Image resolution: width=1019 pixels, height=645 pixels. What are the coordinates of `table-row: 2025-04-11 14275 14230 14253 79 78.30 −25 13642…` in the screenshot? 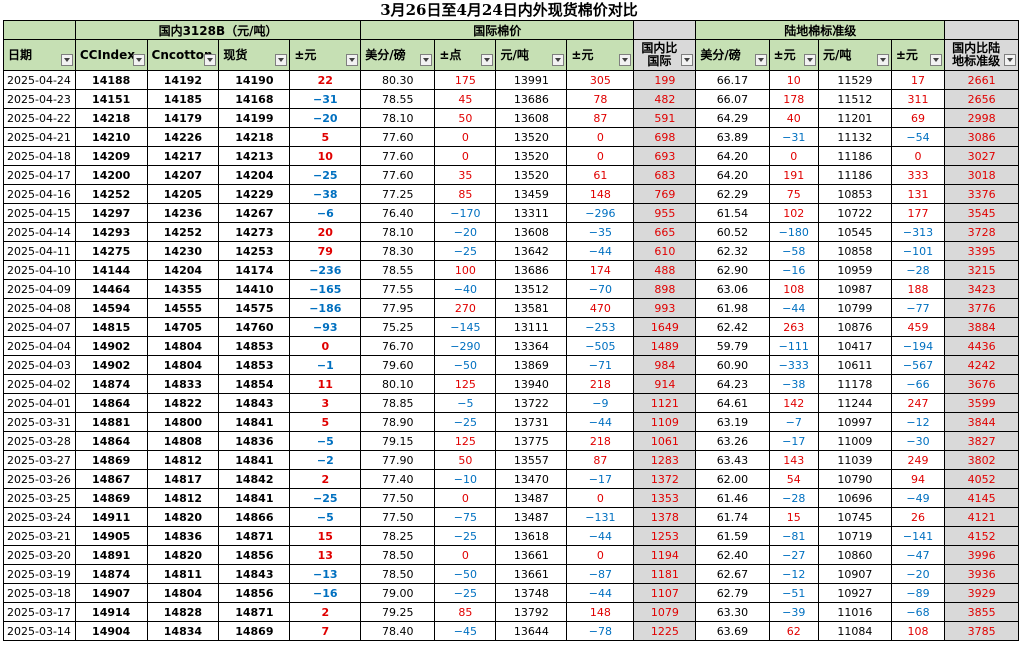 It's located at (511, 251).